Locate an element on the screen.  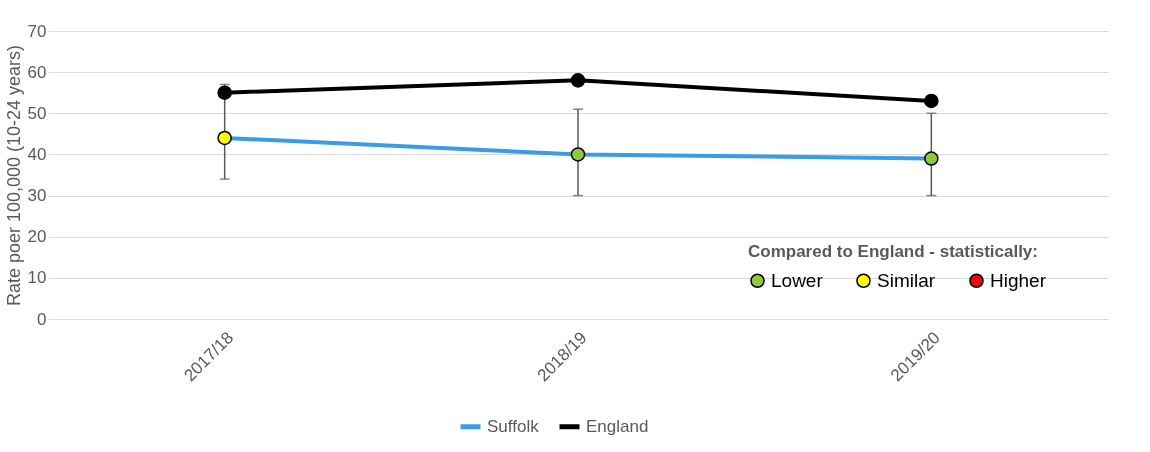
legend-label: Lower is located at coordinates (797, 280).